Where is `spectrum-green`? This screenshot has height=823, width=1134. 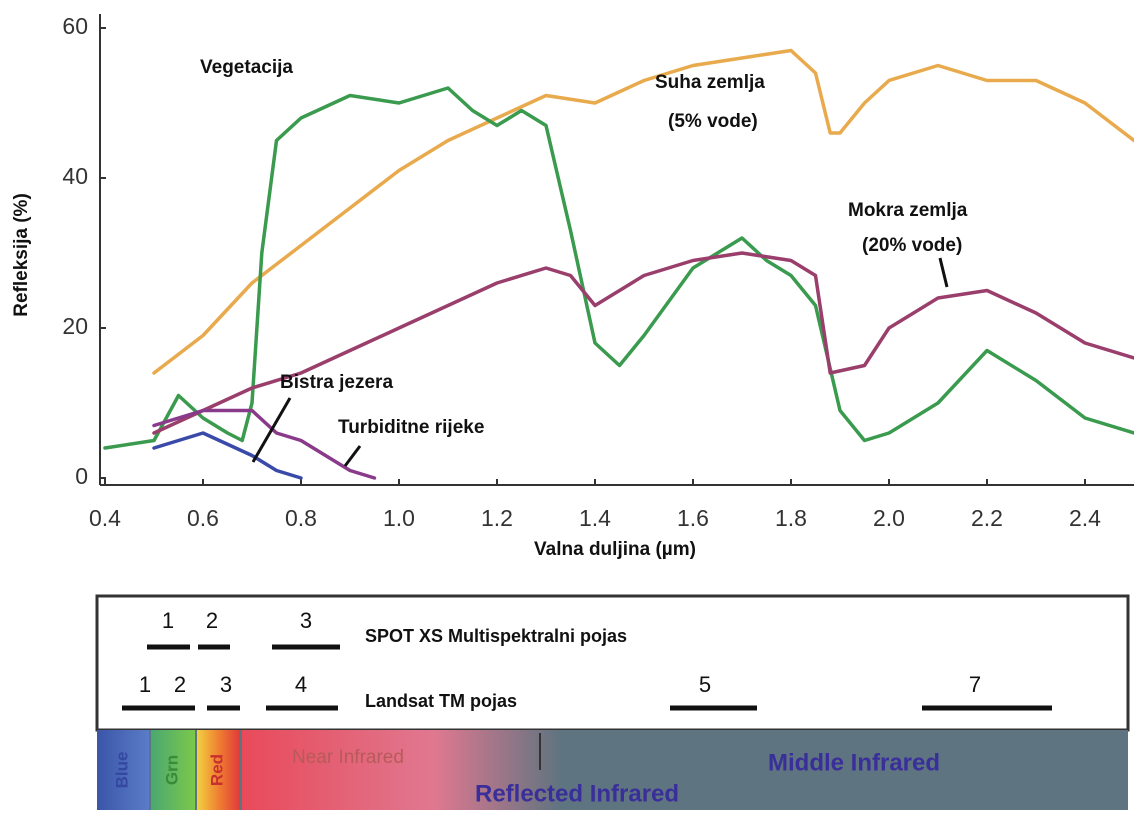
spectrum-green is located at coordinates (173, 770).